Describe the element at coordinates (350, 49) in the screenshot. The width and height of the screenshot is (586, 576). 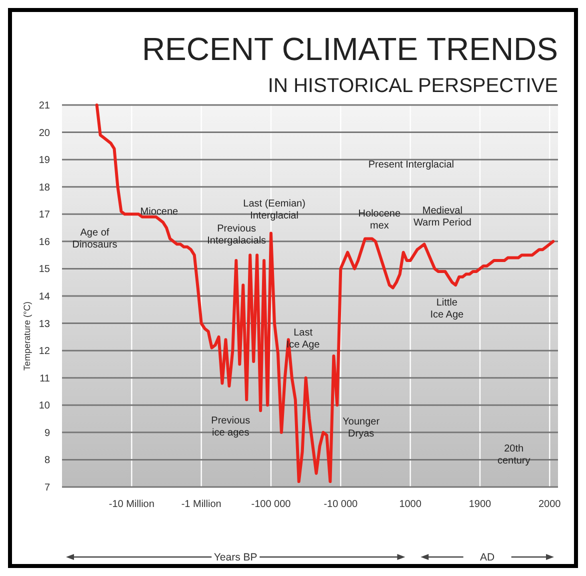
I see `chart-title: RECENT CLIMATE TRENDS` at that location.